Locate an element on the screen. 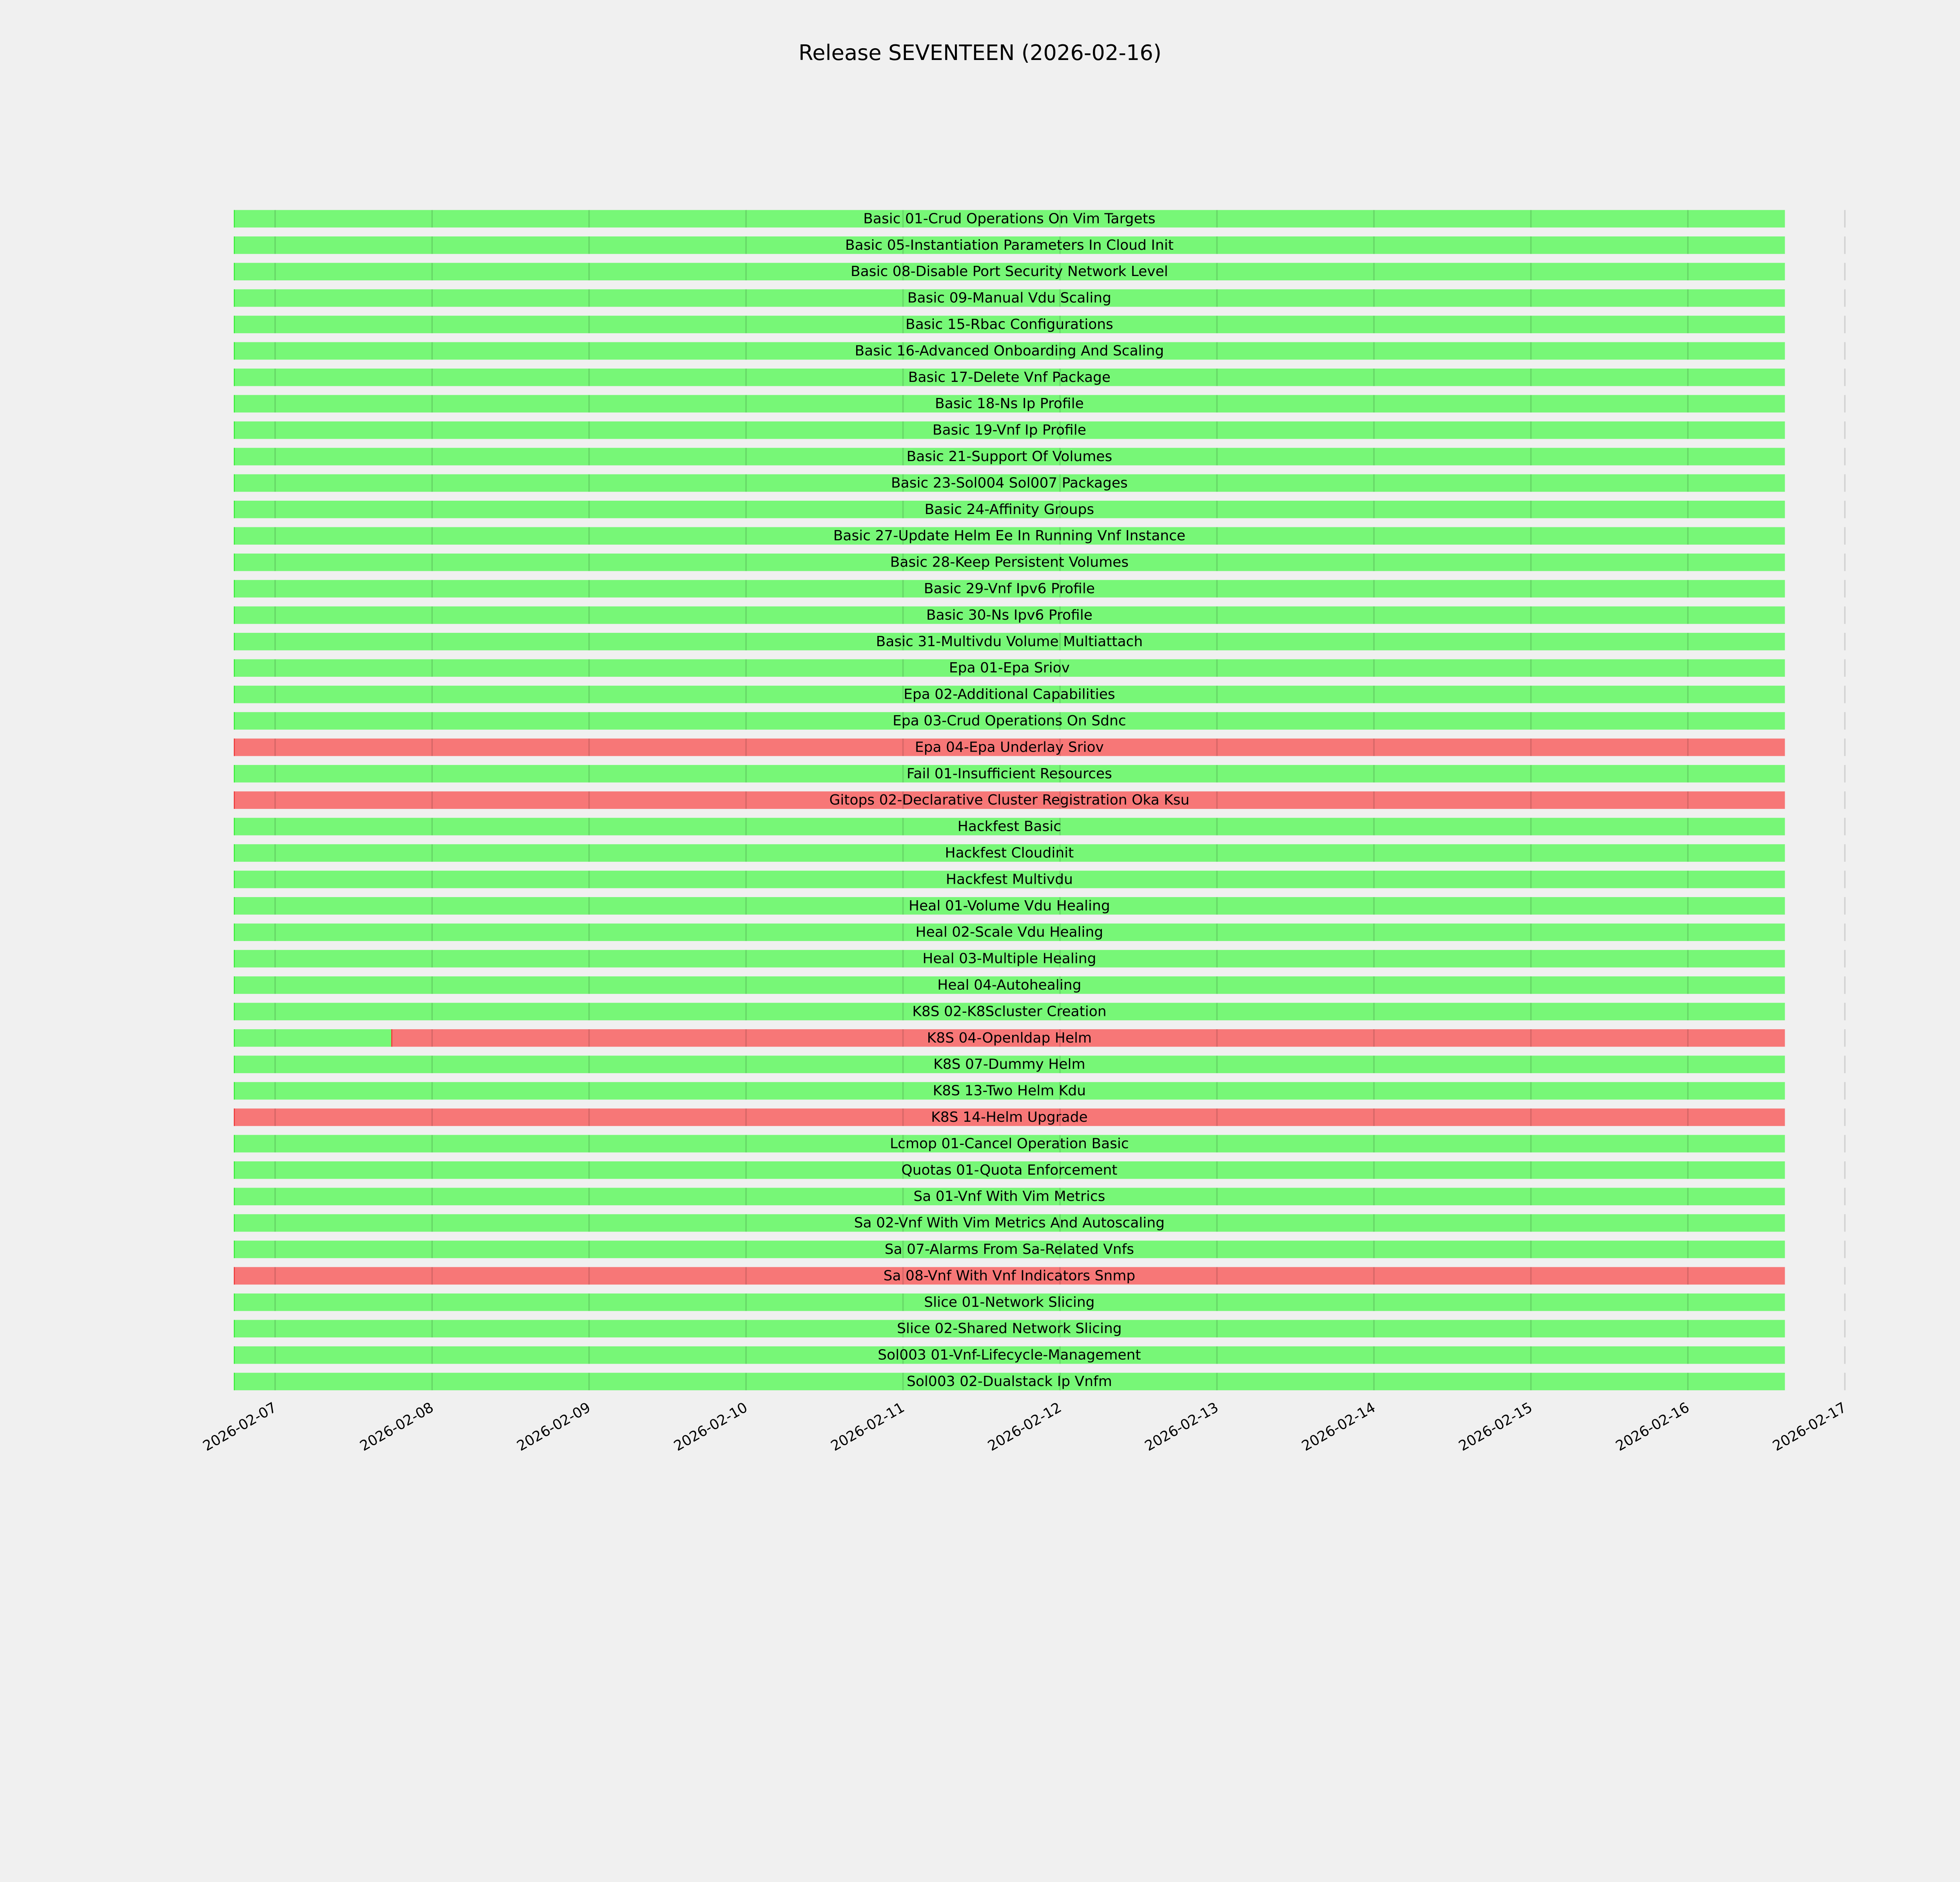  test-label: Basic 30-Ns Ipv6 Profile is located at coordinates (1010, 615).